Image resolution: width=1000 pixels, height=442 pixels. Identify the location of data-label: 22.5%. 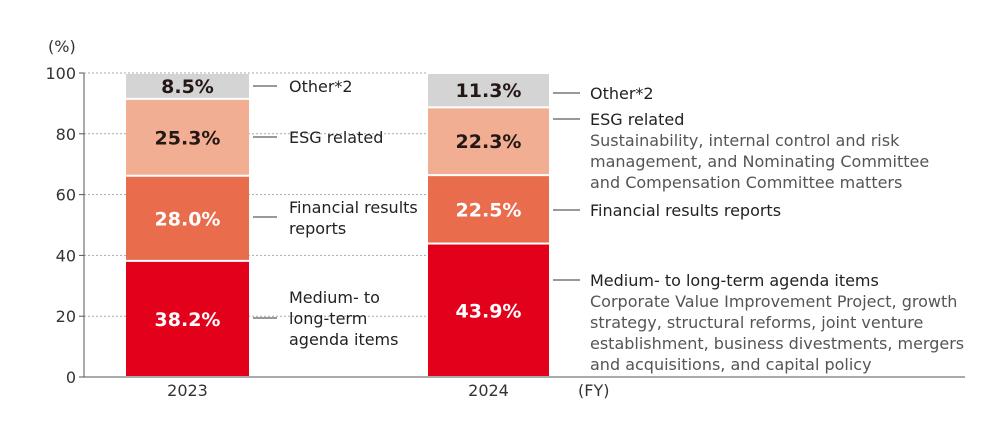
(489, 210).